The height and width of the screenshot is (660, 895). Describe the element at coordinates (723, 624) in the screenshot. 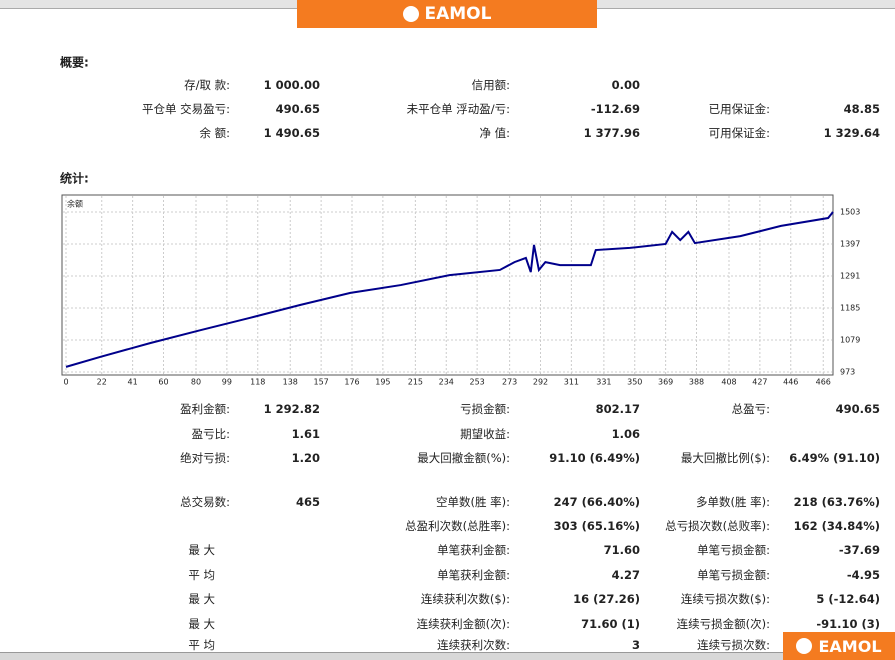

I see `field-label: 连续亏损金额(次):` at that location.